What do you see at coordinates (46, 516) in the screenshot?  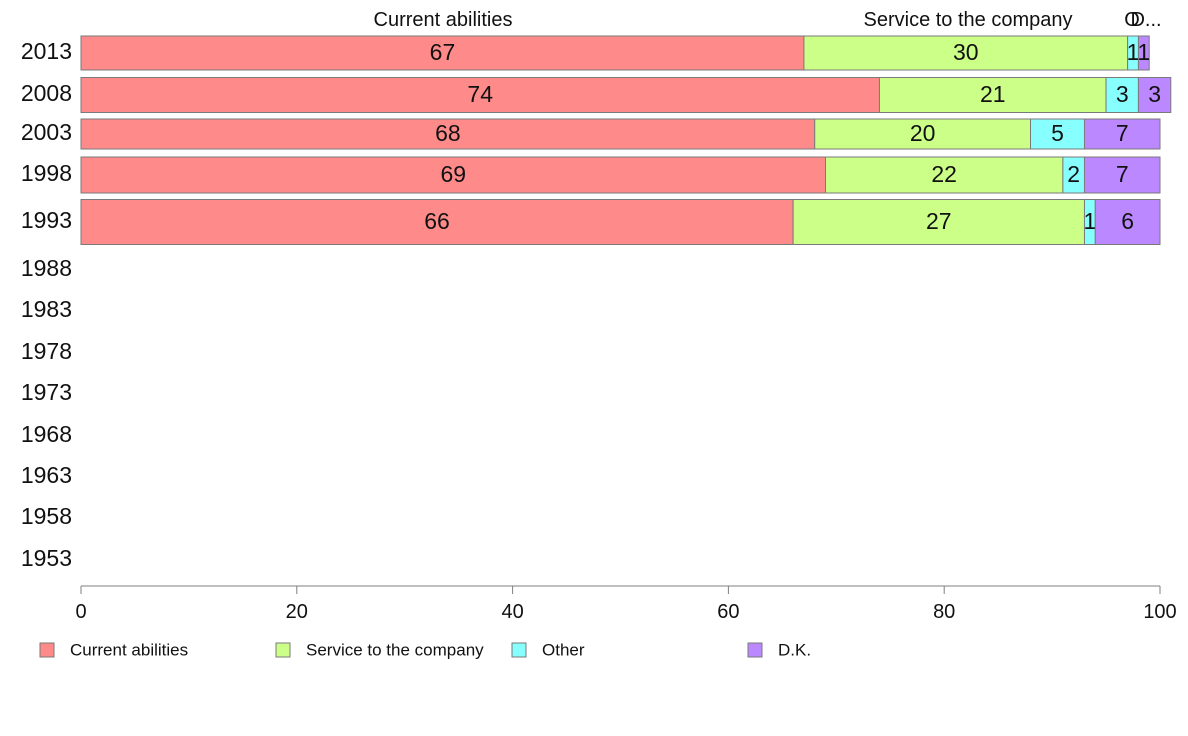 I see `year-label: 1958` at bounding box center [46, 516].